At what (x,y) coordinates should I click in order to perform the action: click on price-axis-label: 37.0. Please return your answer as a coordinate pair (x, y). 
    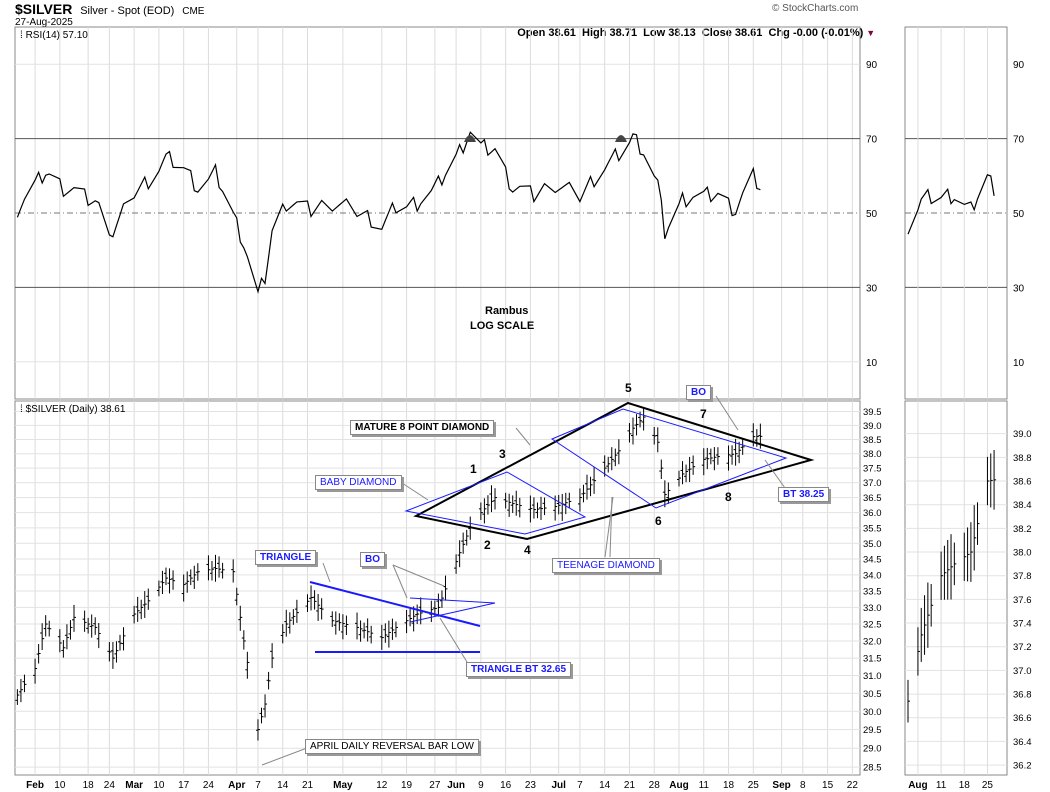
    Looking at the image, I should click on (872, 483).